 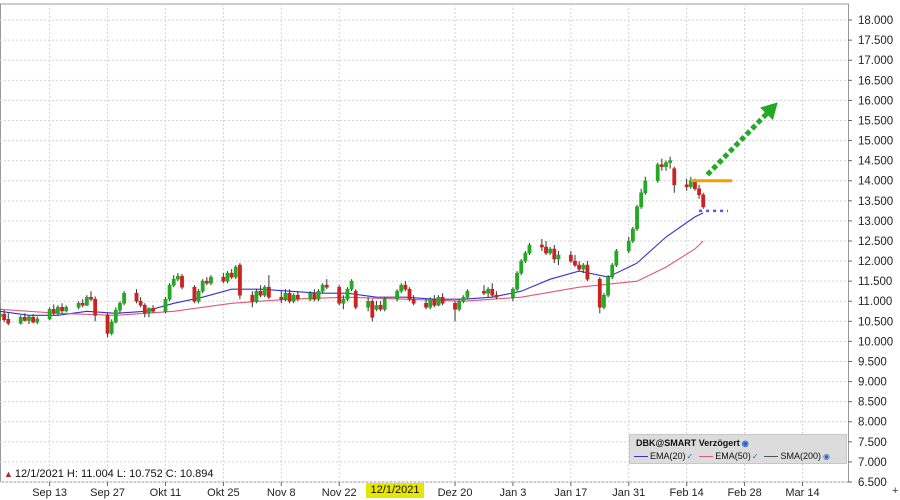 What do you see at coordinates (875, 182) in the screenshot?
I see `y-tick-label: 14.000` at bounding box center [875, 182].